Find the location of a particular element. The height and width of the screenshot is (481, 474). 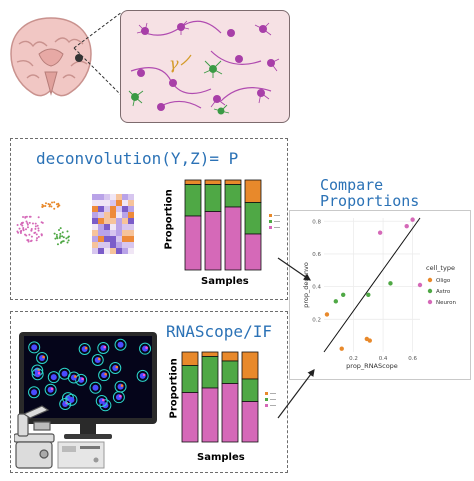

x-tick-label: 0.2 is located at coordinates (353, 359).